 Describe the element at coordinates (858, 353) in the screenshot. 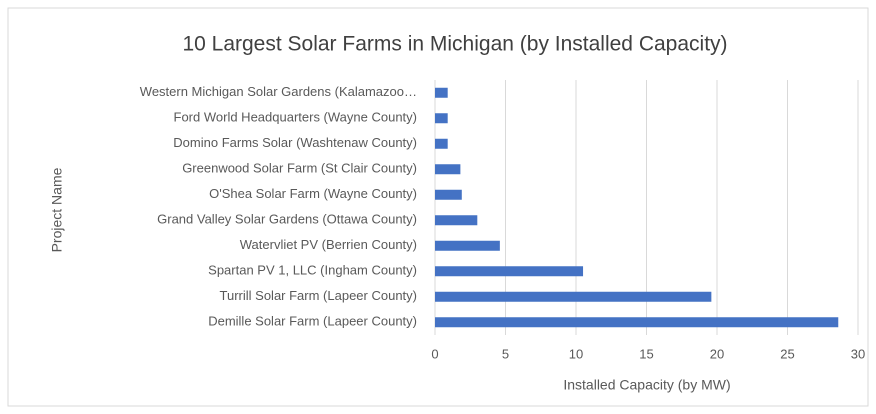

I see `x-tick-label: 30` at that location.